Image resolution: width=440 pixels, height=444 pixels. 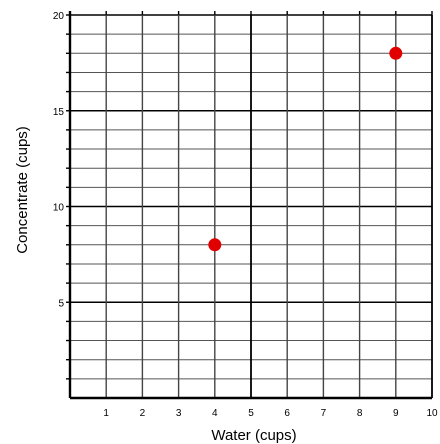 What do you see at coordinates (251, 413) in the screenshot?
I see `x-tick-label: 5` at bounding box center [251, 413].